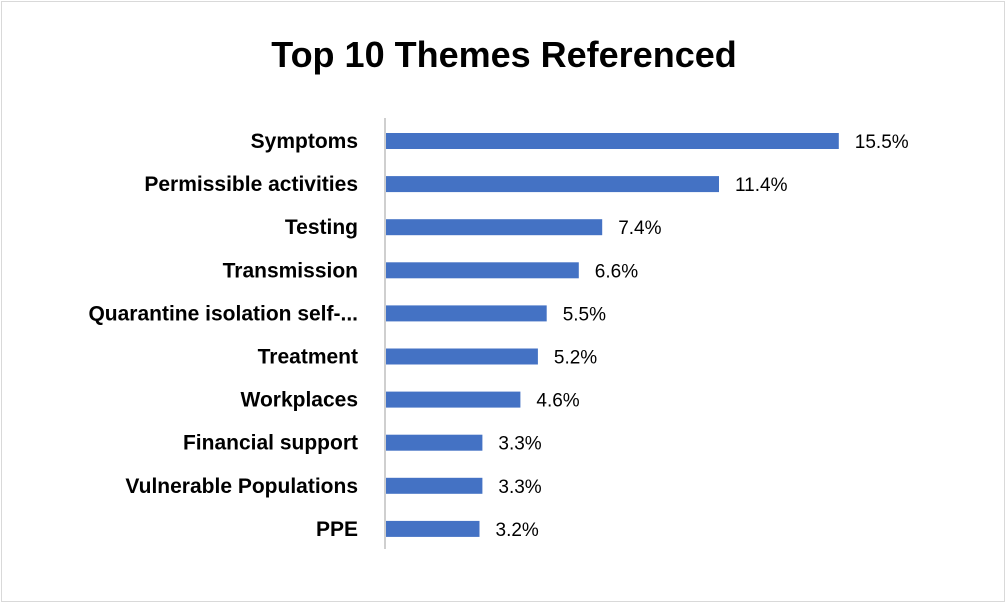  What do you see at coordinates (300, 400) in the screenshot?
I see `category-label: Workplaces` at bounding box center [300, 400].